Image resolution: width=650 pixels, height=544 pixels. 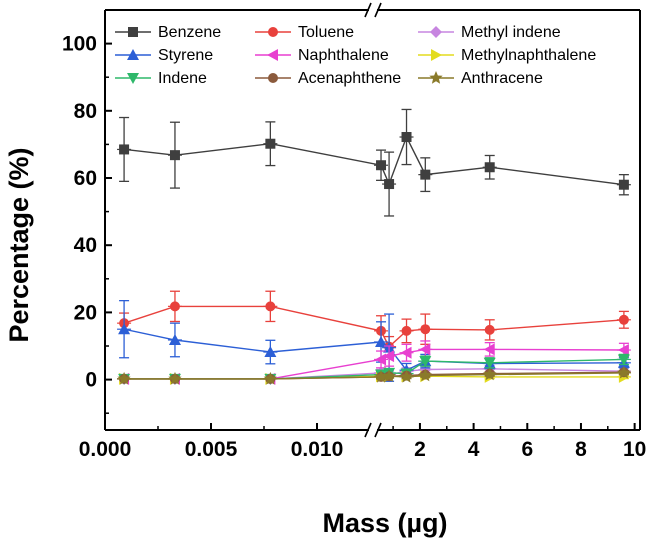 I want to click on x-tick-label: 8, so click(x=581, y=449).